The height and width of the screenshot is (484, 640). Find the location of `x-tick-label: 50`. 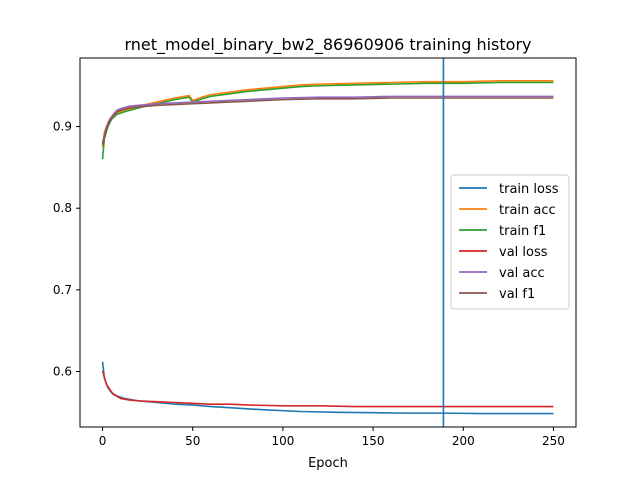

x-tick-label: 50 is located at coordinates (192, 441).